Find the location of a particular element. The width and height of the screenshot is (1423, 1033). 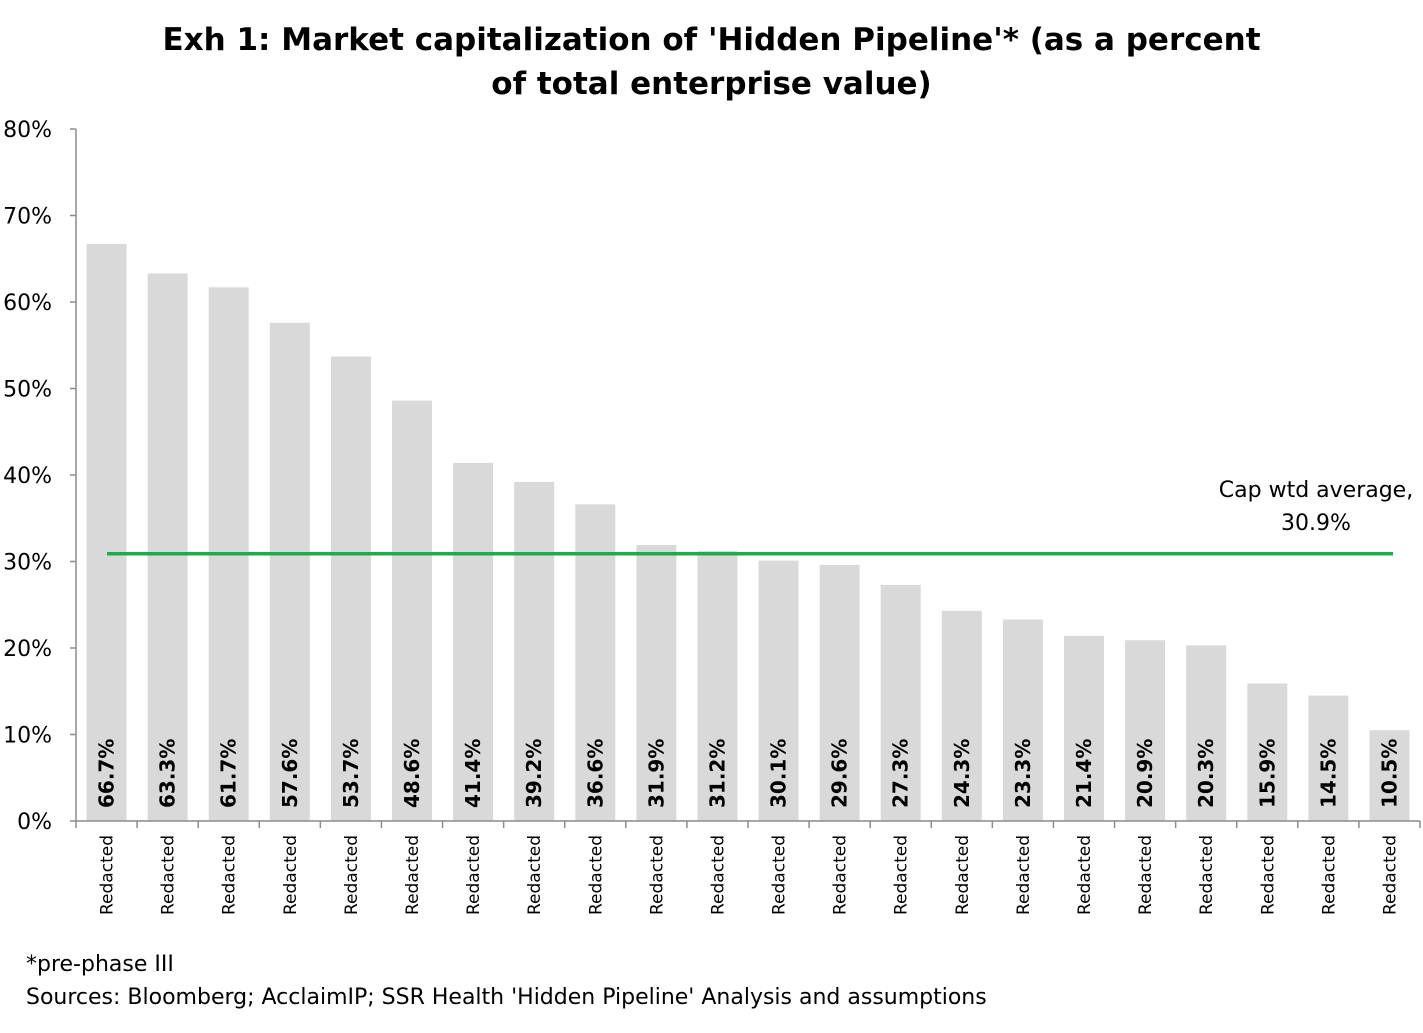

bar-data-label: 10.5% is located at coordinates (1389, 773).